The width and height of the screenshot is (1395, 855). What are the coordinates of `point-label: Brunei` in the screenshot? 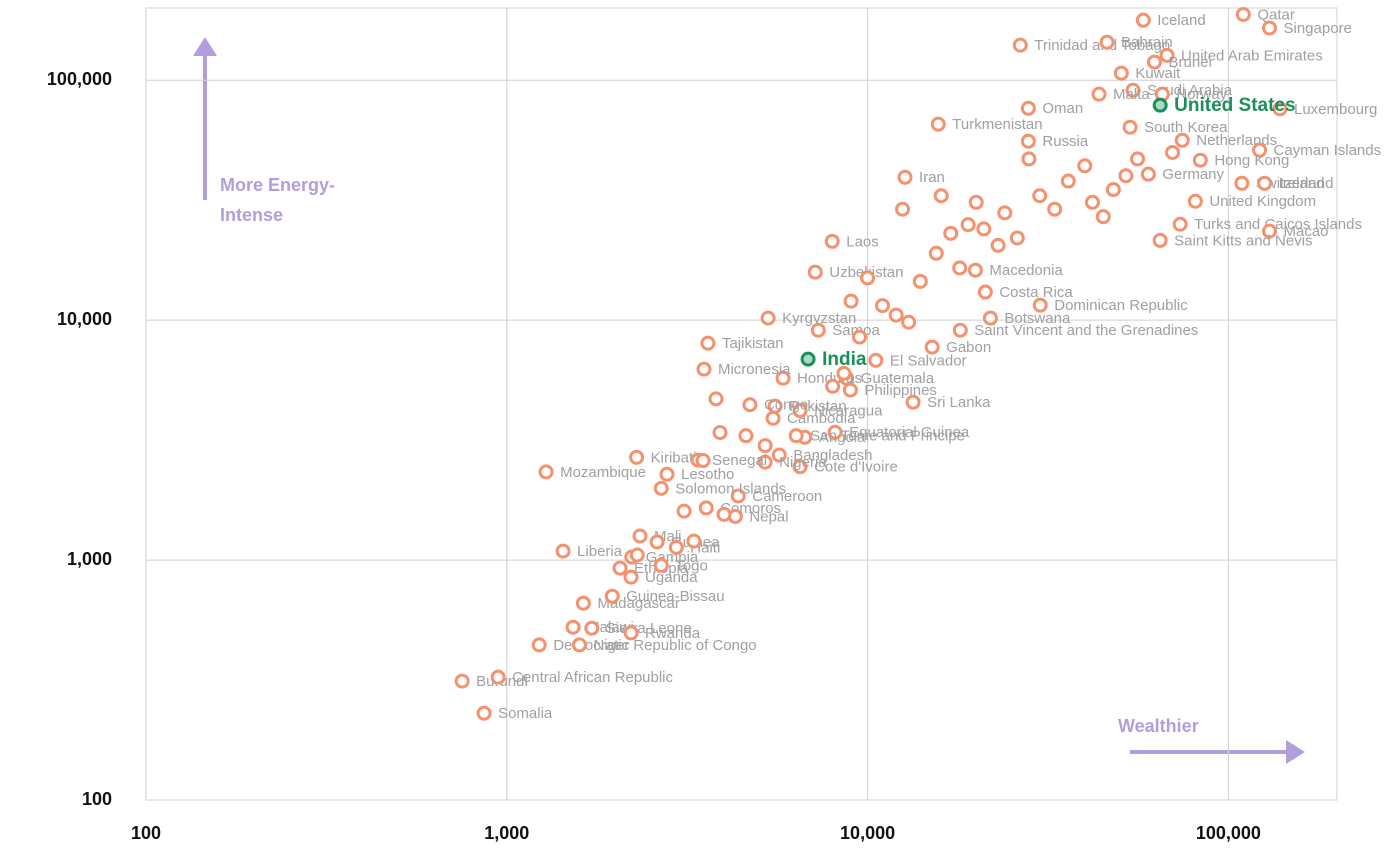 It's located at (1189, 62).